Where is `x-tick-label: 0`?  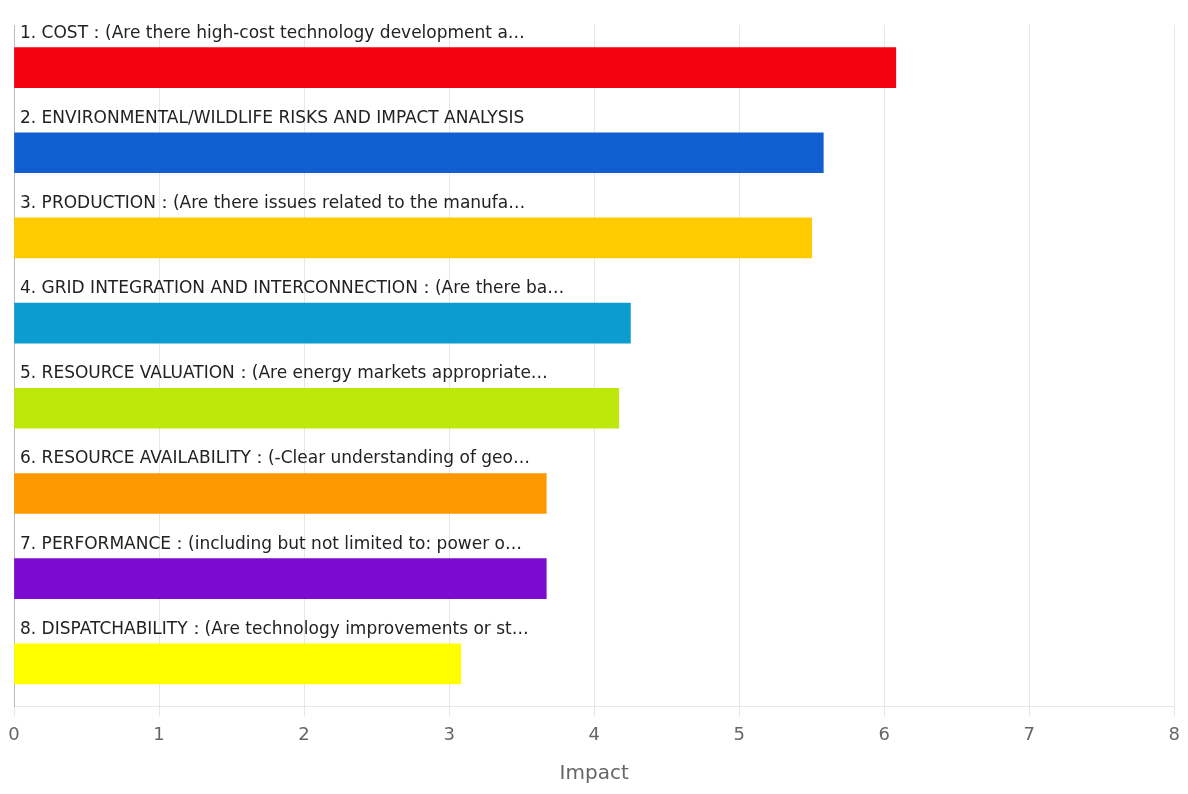 x-tick-label: 0 is located at coordinates (14, 733).